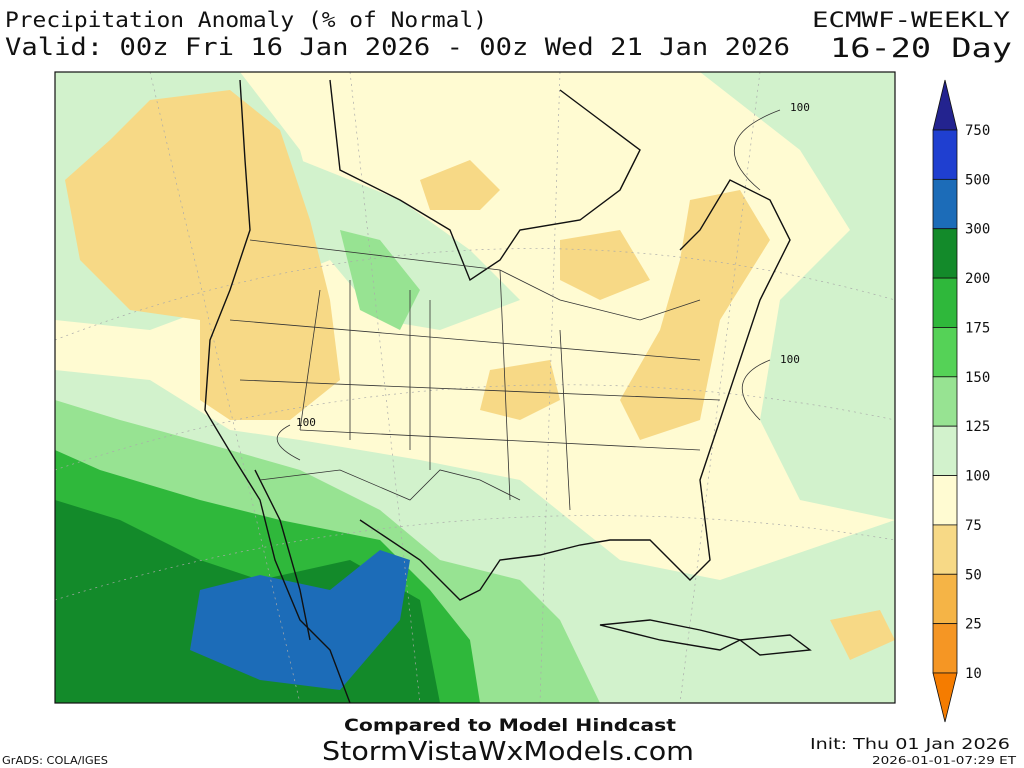 This screenshot has width=1024, height=768. Describe the element at coordinates (973, 625) in the screenshot. I see `legend-label: 25` at that location.